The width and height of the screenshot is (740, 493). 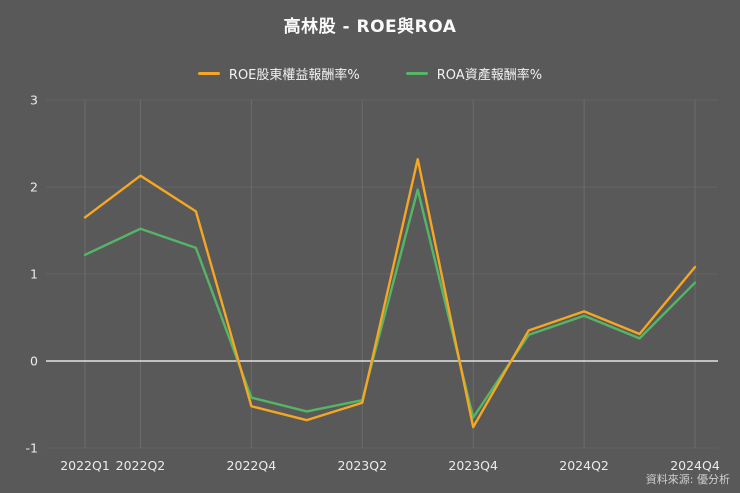 What do you see at coordinates (416, 73) in the screenshot?
I see `roa-line-swatch-icon` at bounding box center [416, 73].